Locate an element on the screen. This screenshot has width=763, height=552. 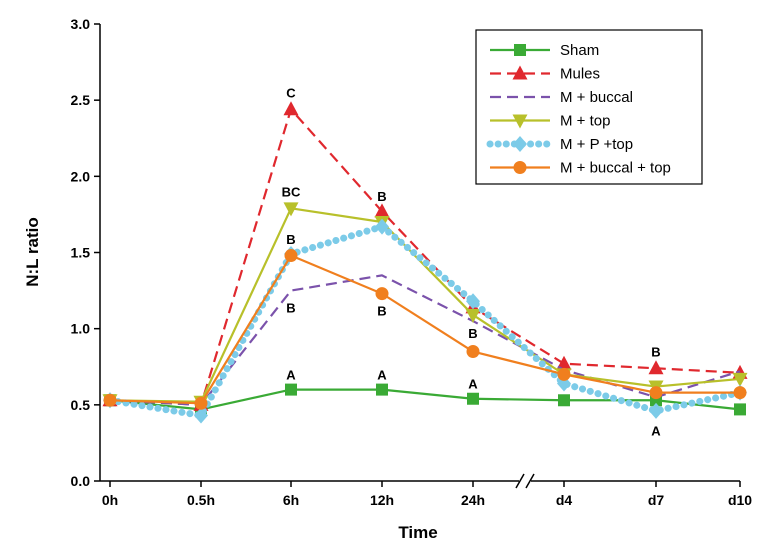
y-axis-title: N:L ratio is located at coordinates (32, 252).